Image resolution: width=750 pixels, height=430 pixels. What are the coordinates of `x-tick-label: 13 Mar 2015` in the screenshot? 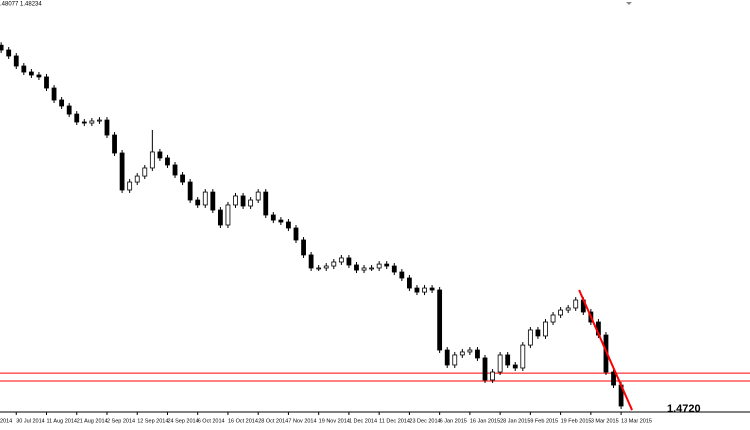 It's located at (636, 421).